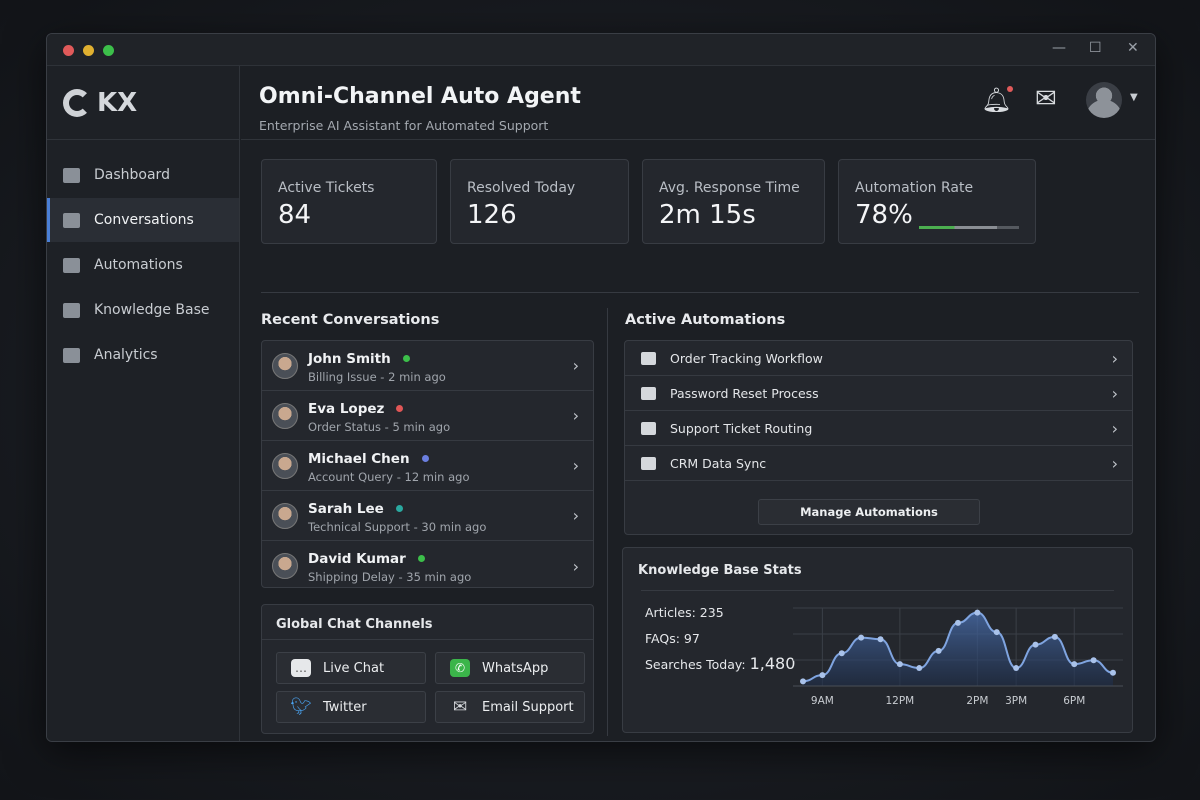 The width and height of the screenshot is (1200, 800). Describe the element at coordinates (997, 100) in the screenshot. I see `bell-icon: 🔔︎` at that location.